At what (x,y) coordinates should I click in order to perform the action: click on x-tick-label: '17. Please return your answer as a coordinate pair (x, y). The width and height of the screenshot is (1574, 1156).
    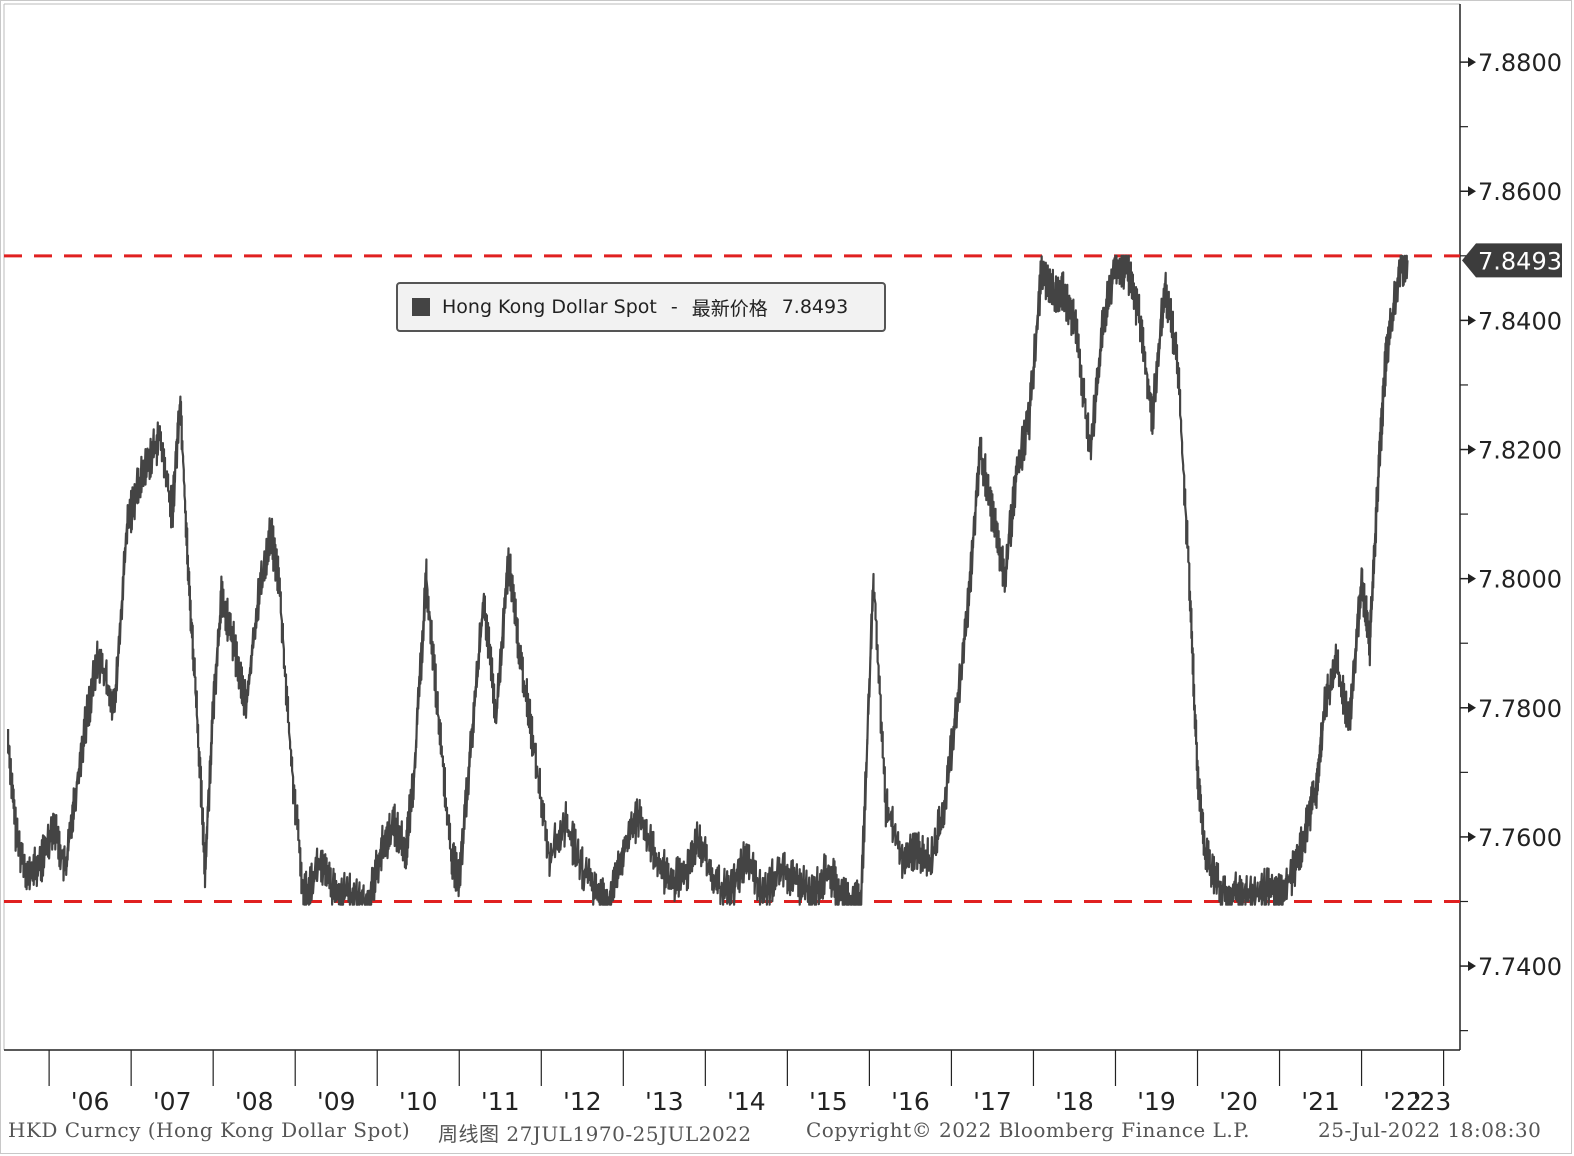
    Looking at the image, I should click on (992, 1101).